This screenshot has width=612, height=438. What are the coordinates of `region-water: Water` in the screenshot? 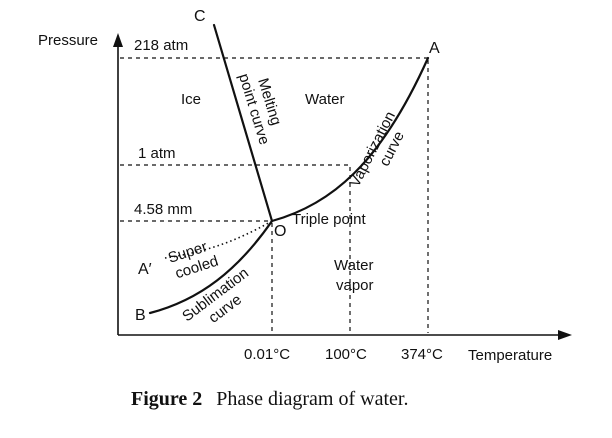 It's located at (324, 99).